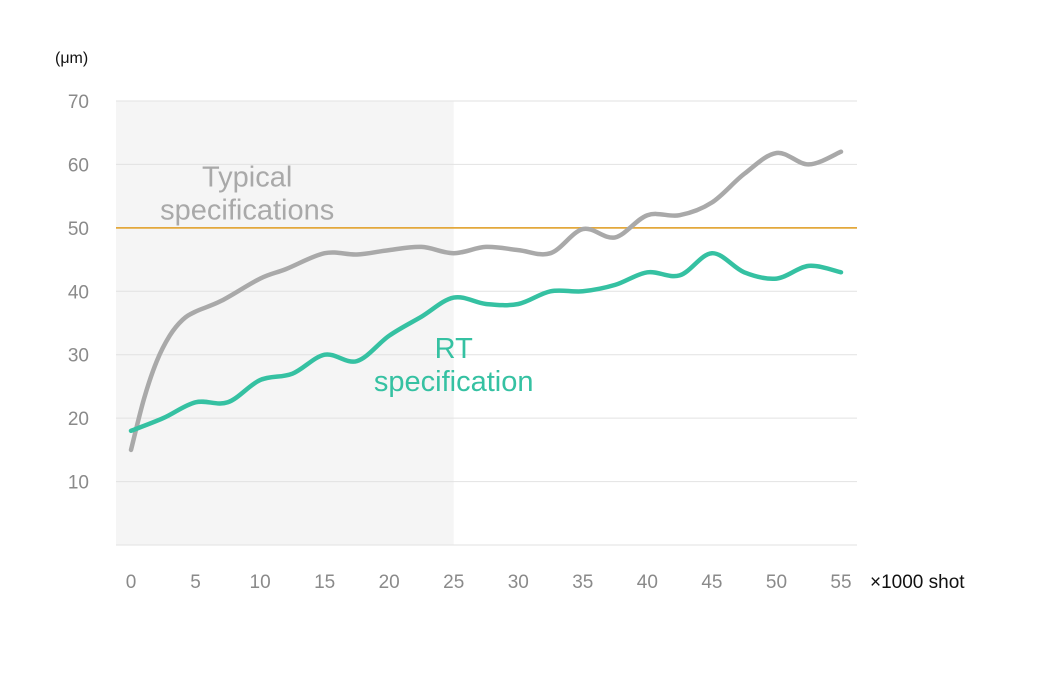 The height and width of the screenshot is (673, 1048). I want to click on y-tick-30: 30, so click(78, 356).